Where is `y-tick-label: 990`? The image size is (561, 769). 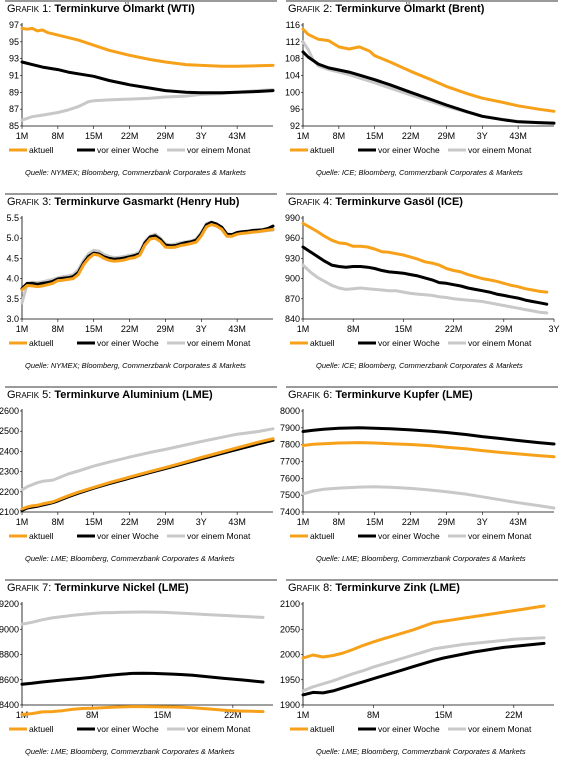
y-tick-label: 990 is located at coordinates (292, 218).